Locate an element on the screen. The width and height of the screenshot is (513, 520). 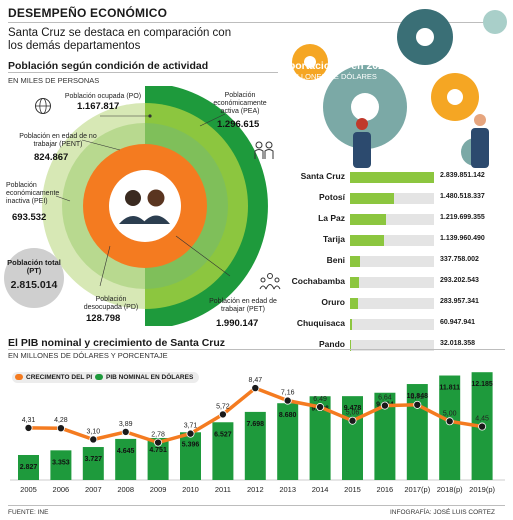
pib-bar-label: 4.645 is located at coordinates (126, 451).